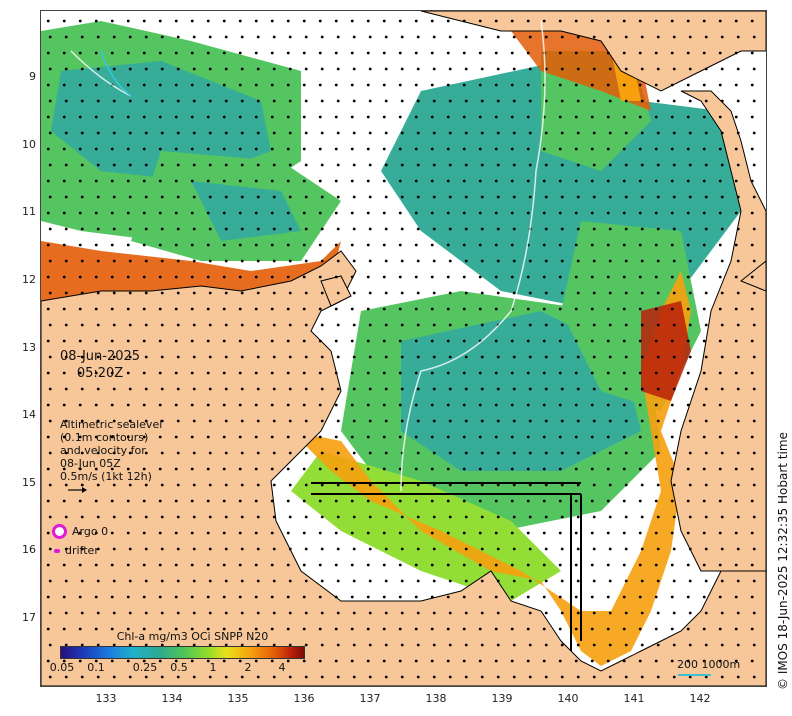 The width and height of the screenshot is (792, 716). What do you see at coordinates (634, 698) in the screenshot?
I see `lon-tick-141: 141` at bounding box center [634, 698].